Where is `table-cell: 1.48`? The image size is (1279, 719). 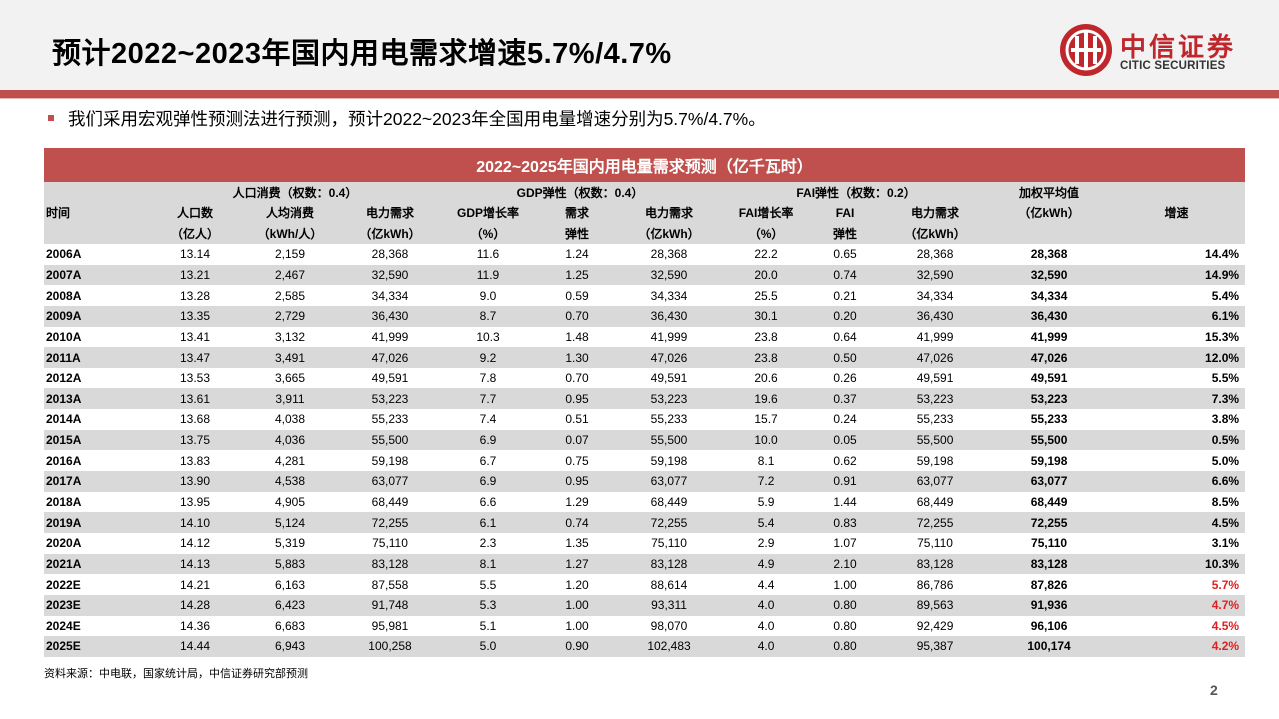 table-cell: 1.48 is located at coordinates (577, 337).